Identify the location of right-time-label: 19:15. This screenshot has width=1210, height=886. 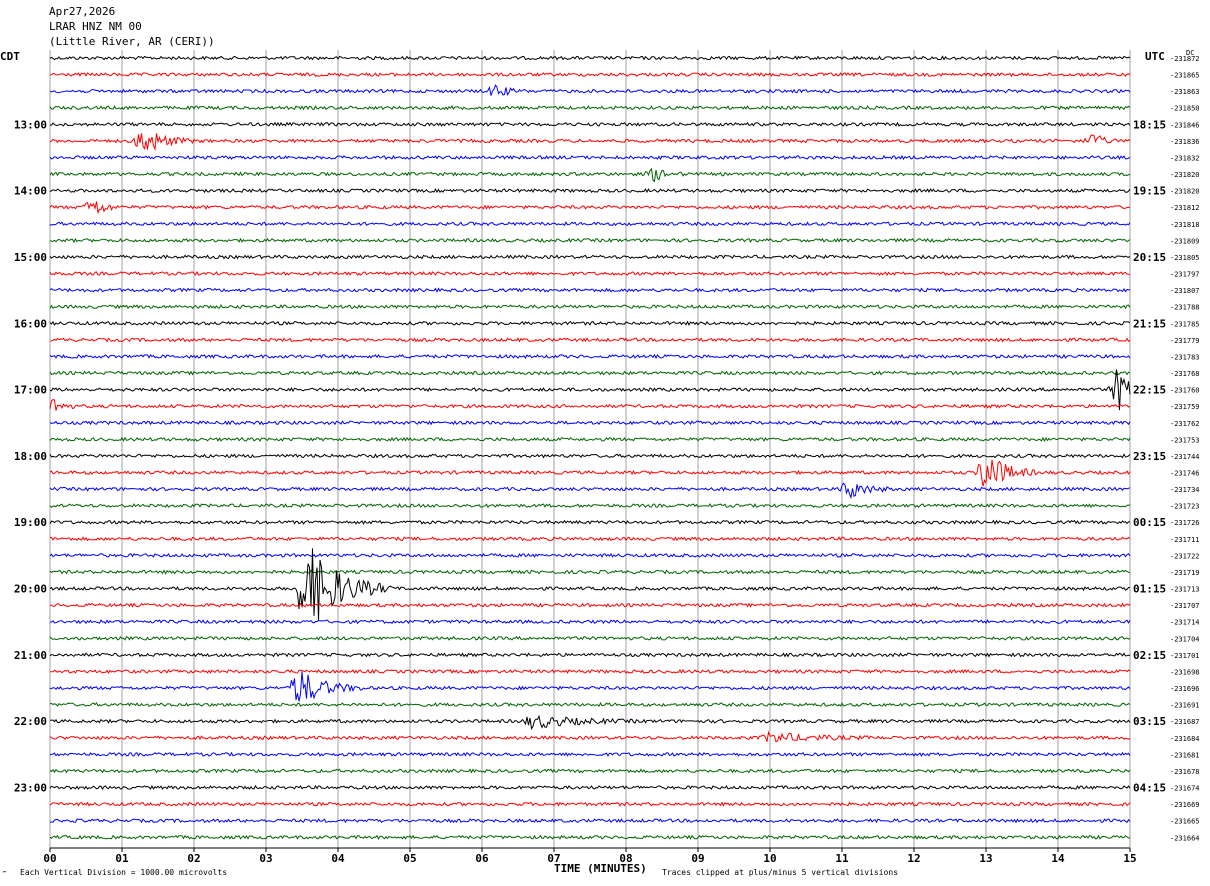
(1149, 191).